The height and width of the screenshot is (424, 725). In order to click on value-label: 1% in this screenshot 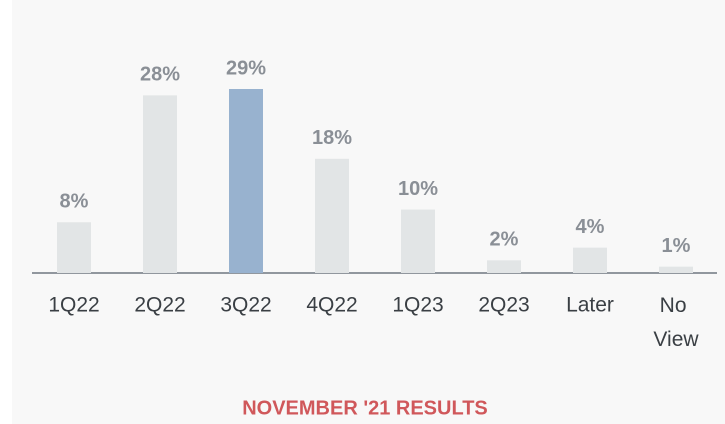, I will do `click(676, 246)`.